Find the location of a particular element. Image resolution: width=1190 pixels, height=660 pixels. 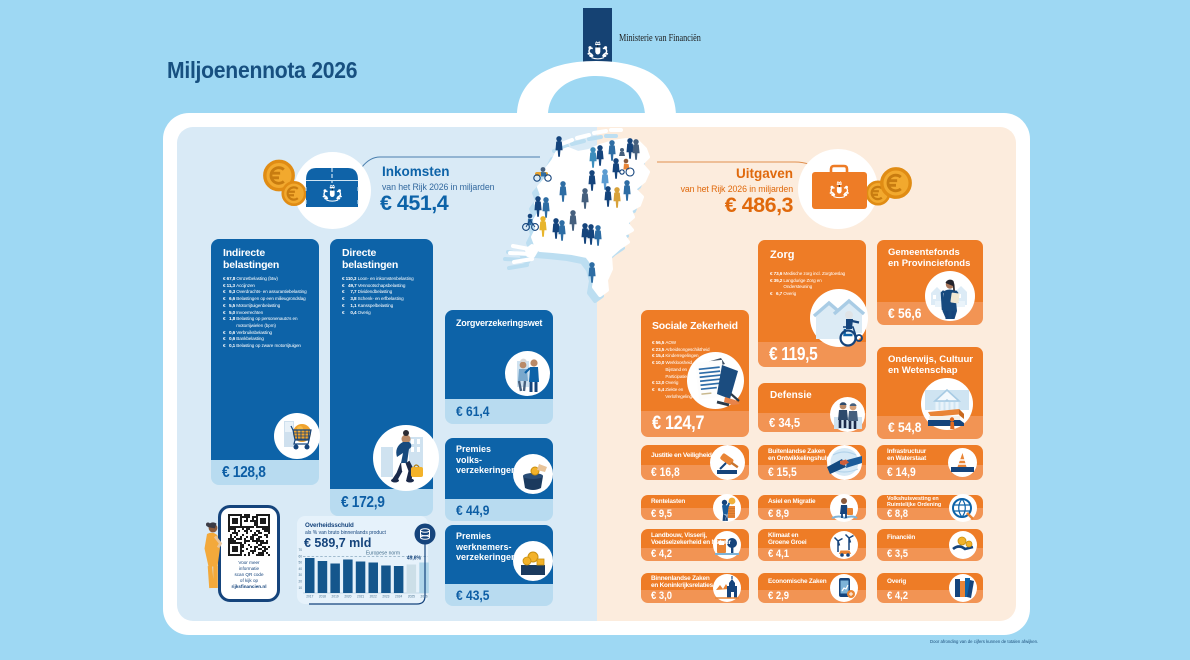

svg-text: 70 is located at coordinates (300, 550).